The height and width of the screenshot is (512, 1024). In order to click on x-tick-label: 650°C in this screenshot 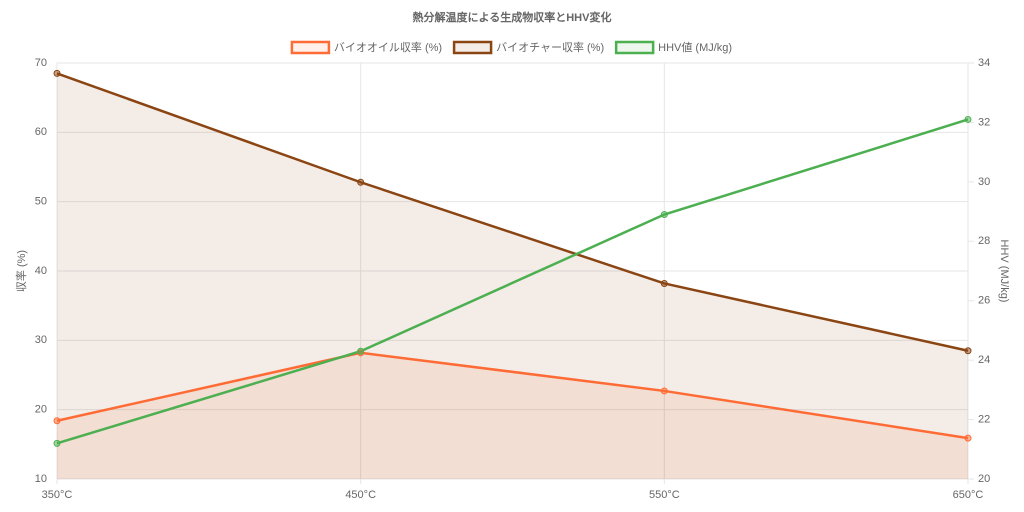, I will do `click(968, 495)`.